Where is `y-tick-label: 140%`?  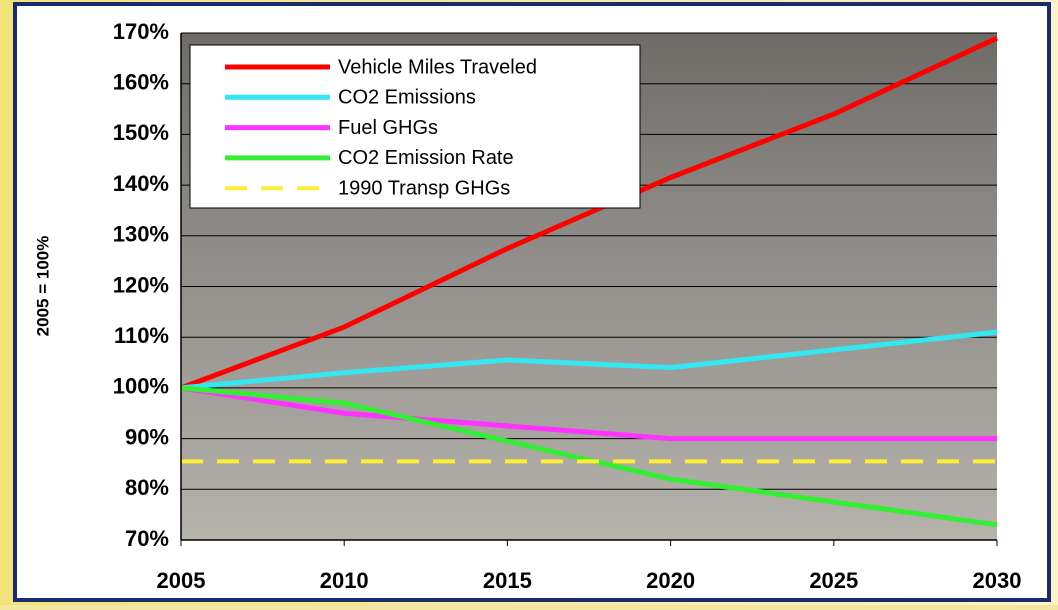
y-tick-label: 140% is located at coordinates (141, 183).